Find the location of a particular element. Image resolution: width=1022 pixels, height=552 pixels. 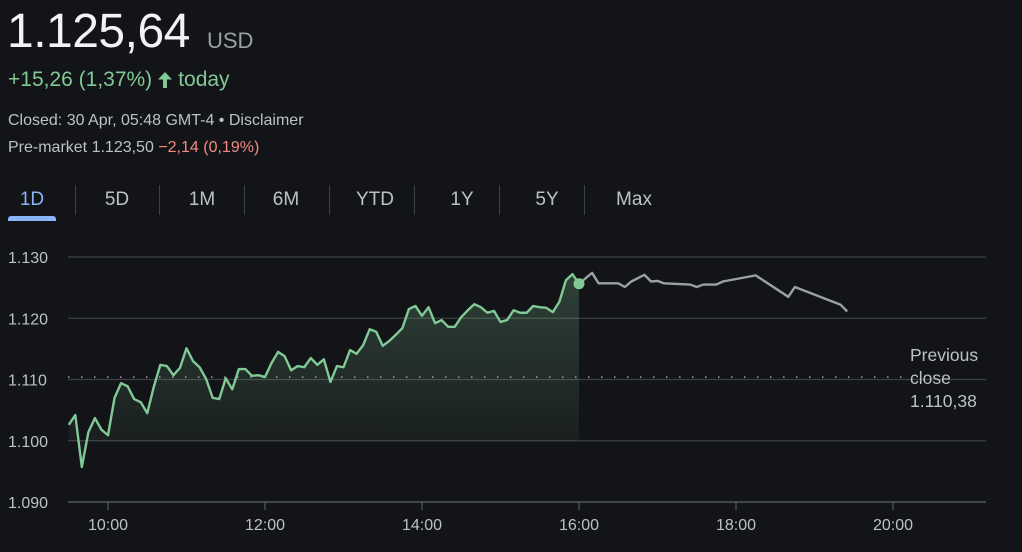

previous-close-title-line1: Previous is located at coordinates (944, 355).